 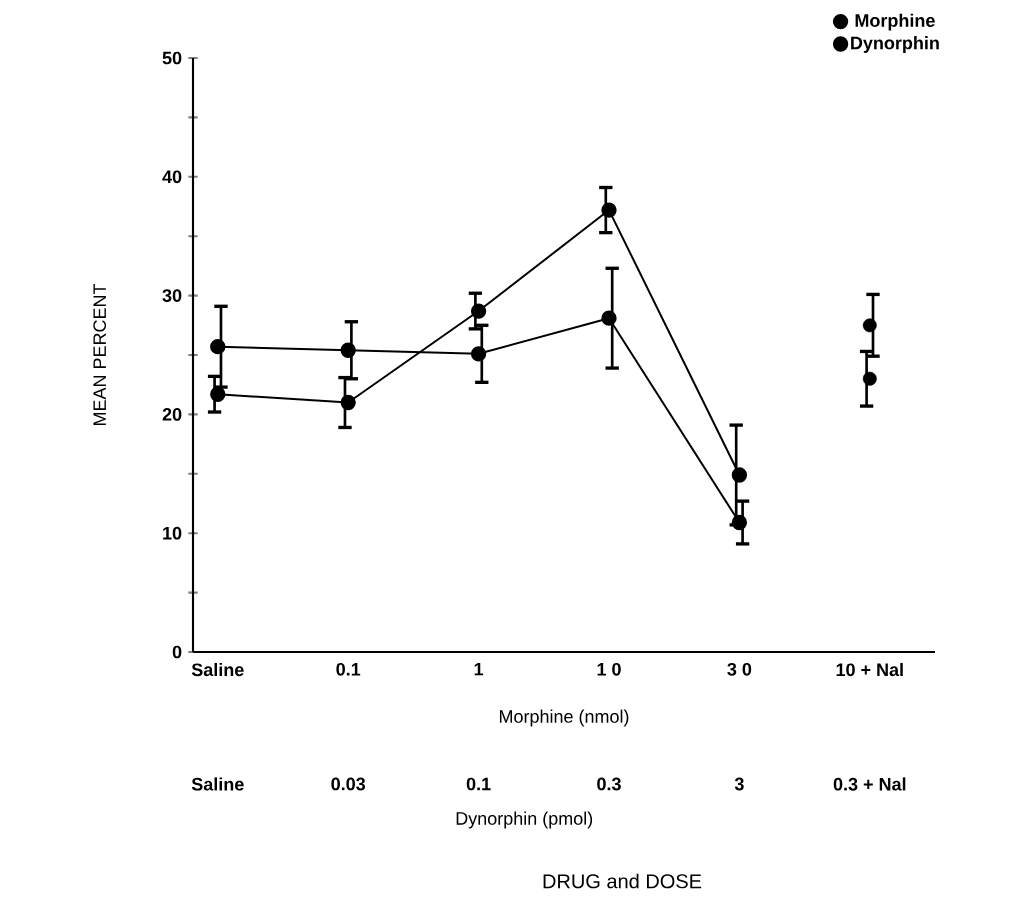 What do you see at coordinates (217, 669) in the screenshot?
I see `x-tick-label: Saline` at bounding box center [217, 669].